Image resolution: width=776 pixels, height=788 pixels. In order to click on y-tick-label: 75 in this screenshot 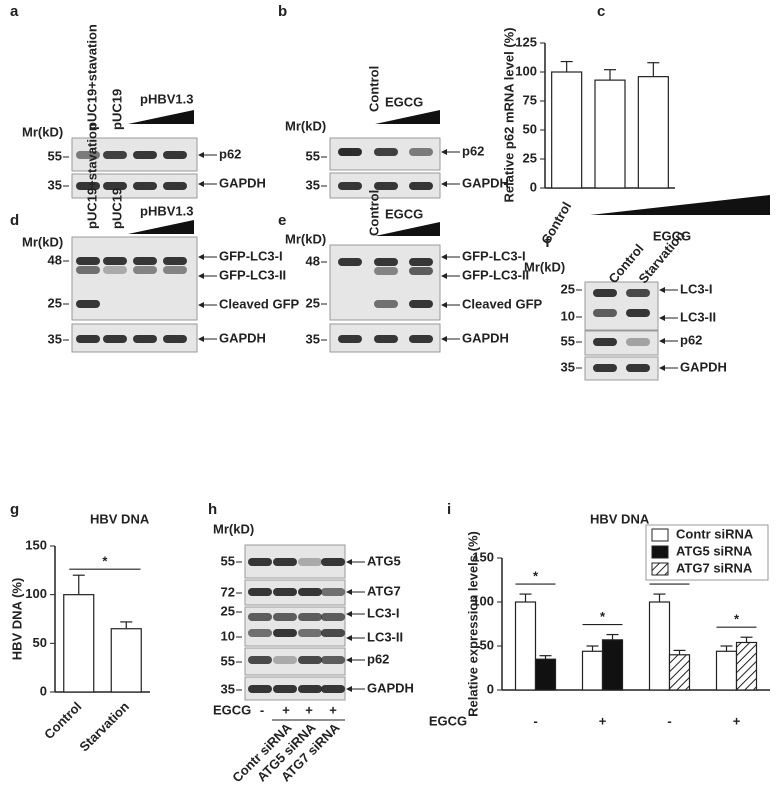, I will do `click(530, 99)`.